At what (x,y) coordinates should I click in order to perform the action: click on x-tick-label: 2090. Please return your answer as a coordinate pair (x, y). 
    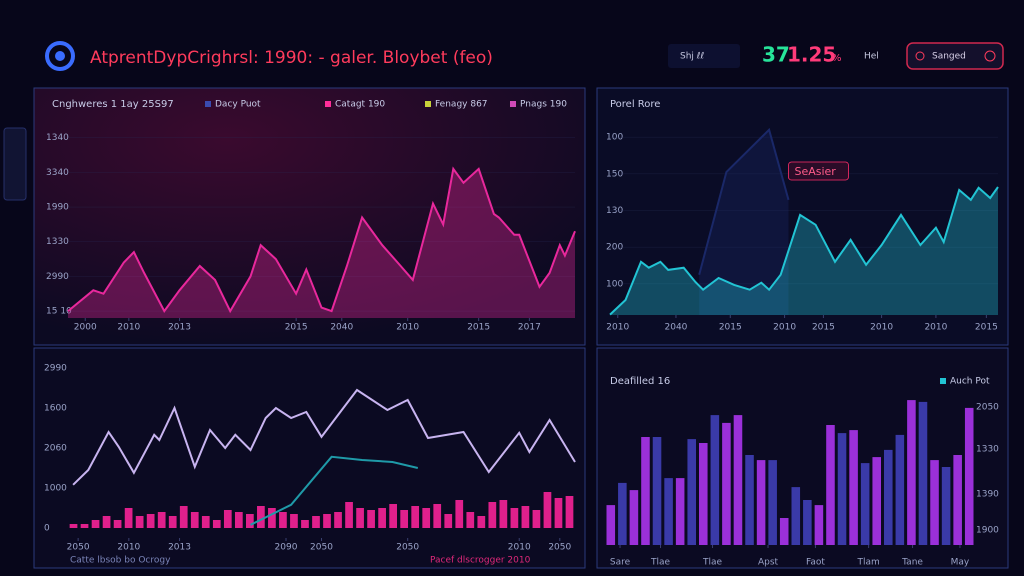
    Looking at the image, I should click on (286, 548).